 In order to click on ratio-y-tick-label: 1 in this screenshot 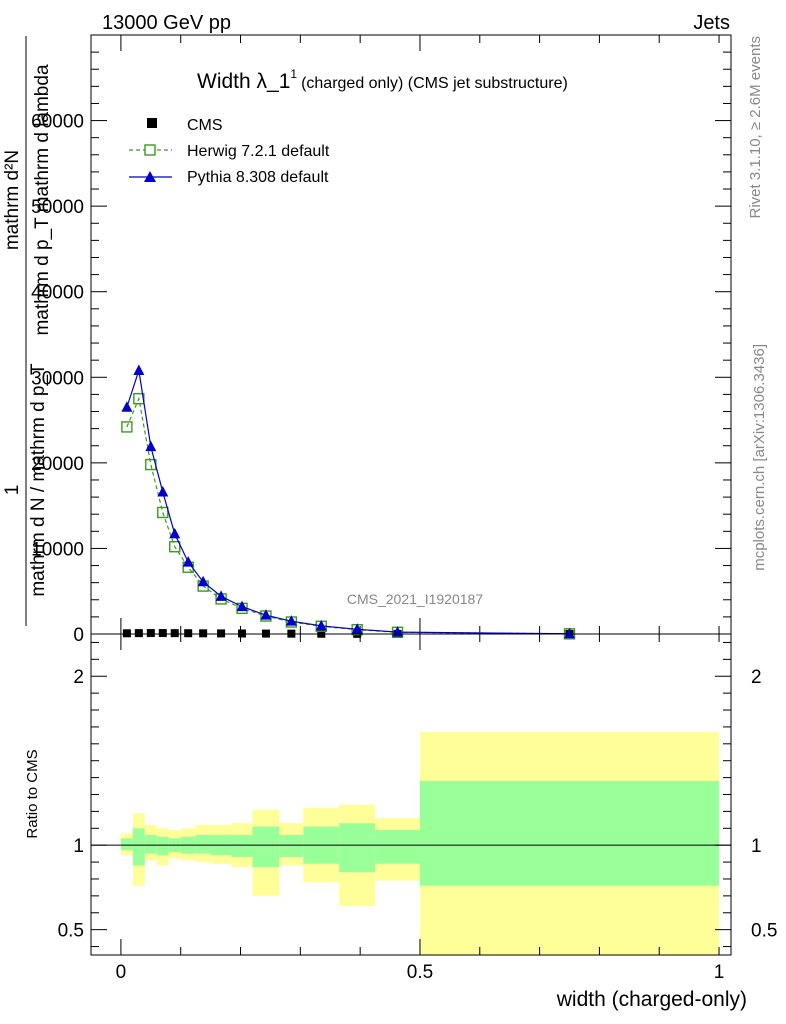, I will do `click(78, 846)`.